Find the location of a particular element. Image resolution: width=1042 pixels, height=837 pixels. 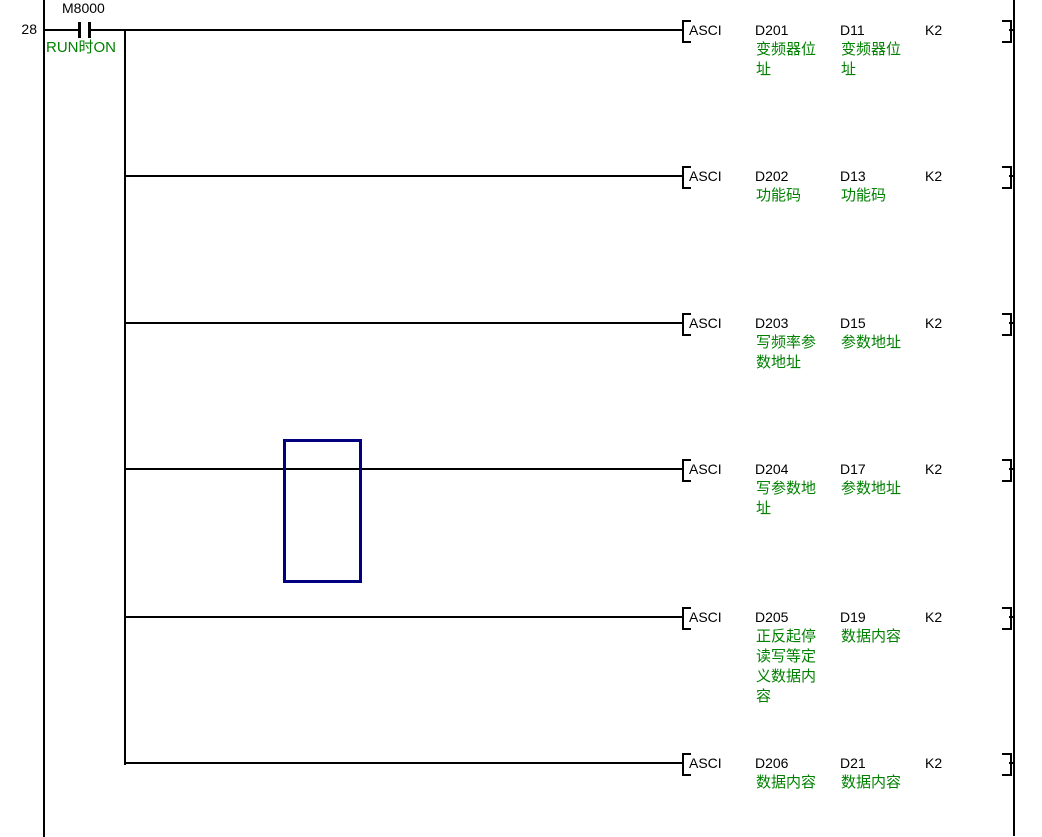

operand-dest: D15 is located at coordinates (853, 323).